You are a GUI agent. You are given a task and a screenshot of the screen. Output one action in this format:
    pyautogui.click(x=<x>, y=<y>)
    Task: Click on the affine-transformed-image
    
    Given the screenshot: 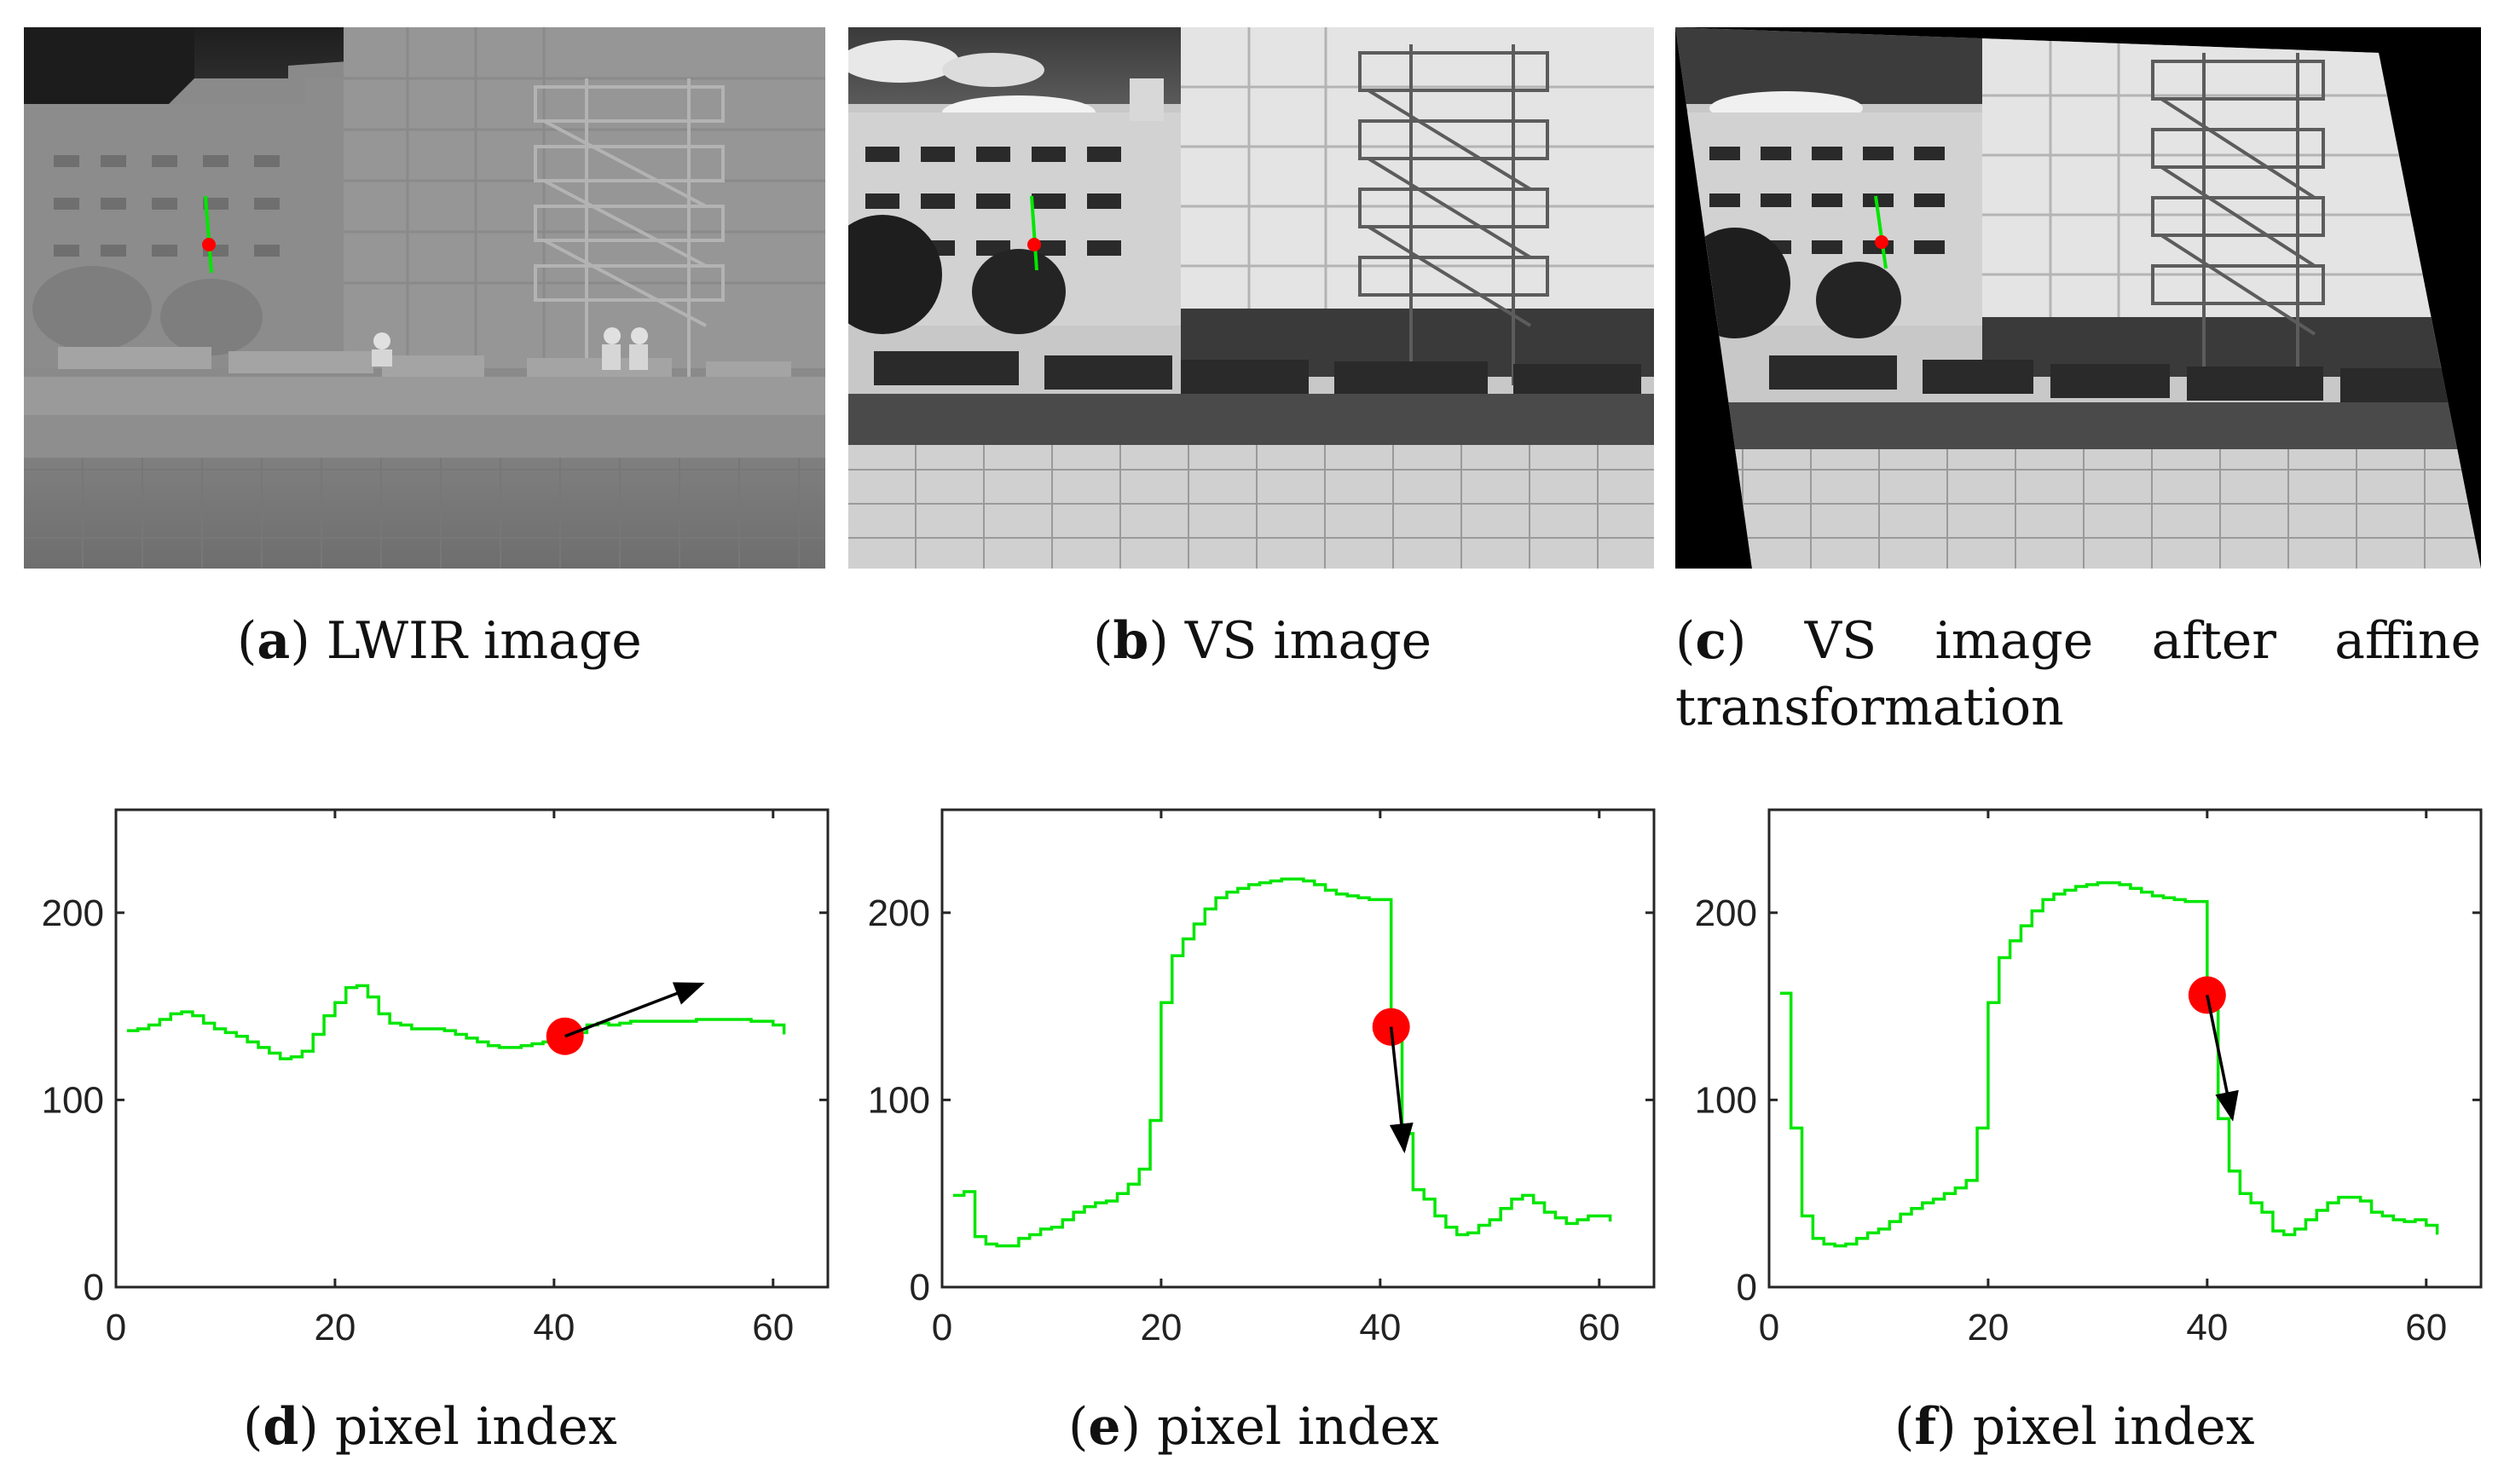 What is the action you would take?
    pyautogui.click(x=2078, y=298)
    